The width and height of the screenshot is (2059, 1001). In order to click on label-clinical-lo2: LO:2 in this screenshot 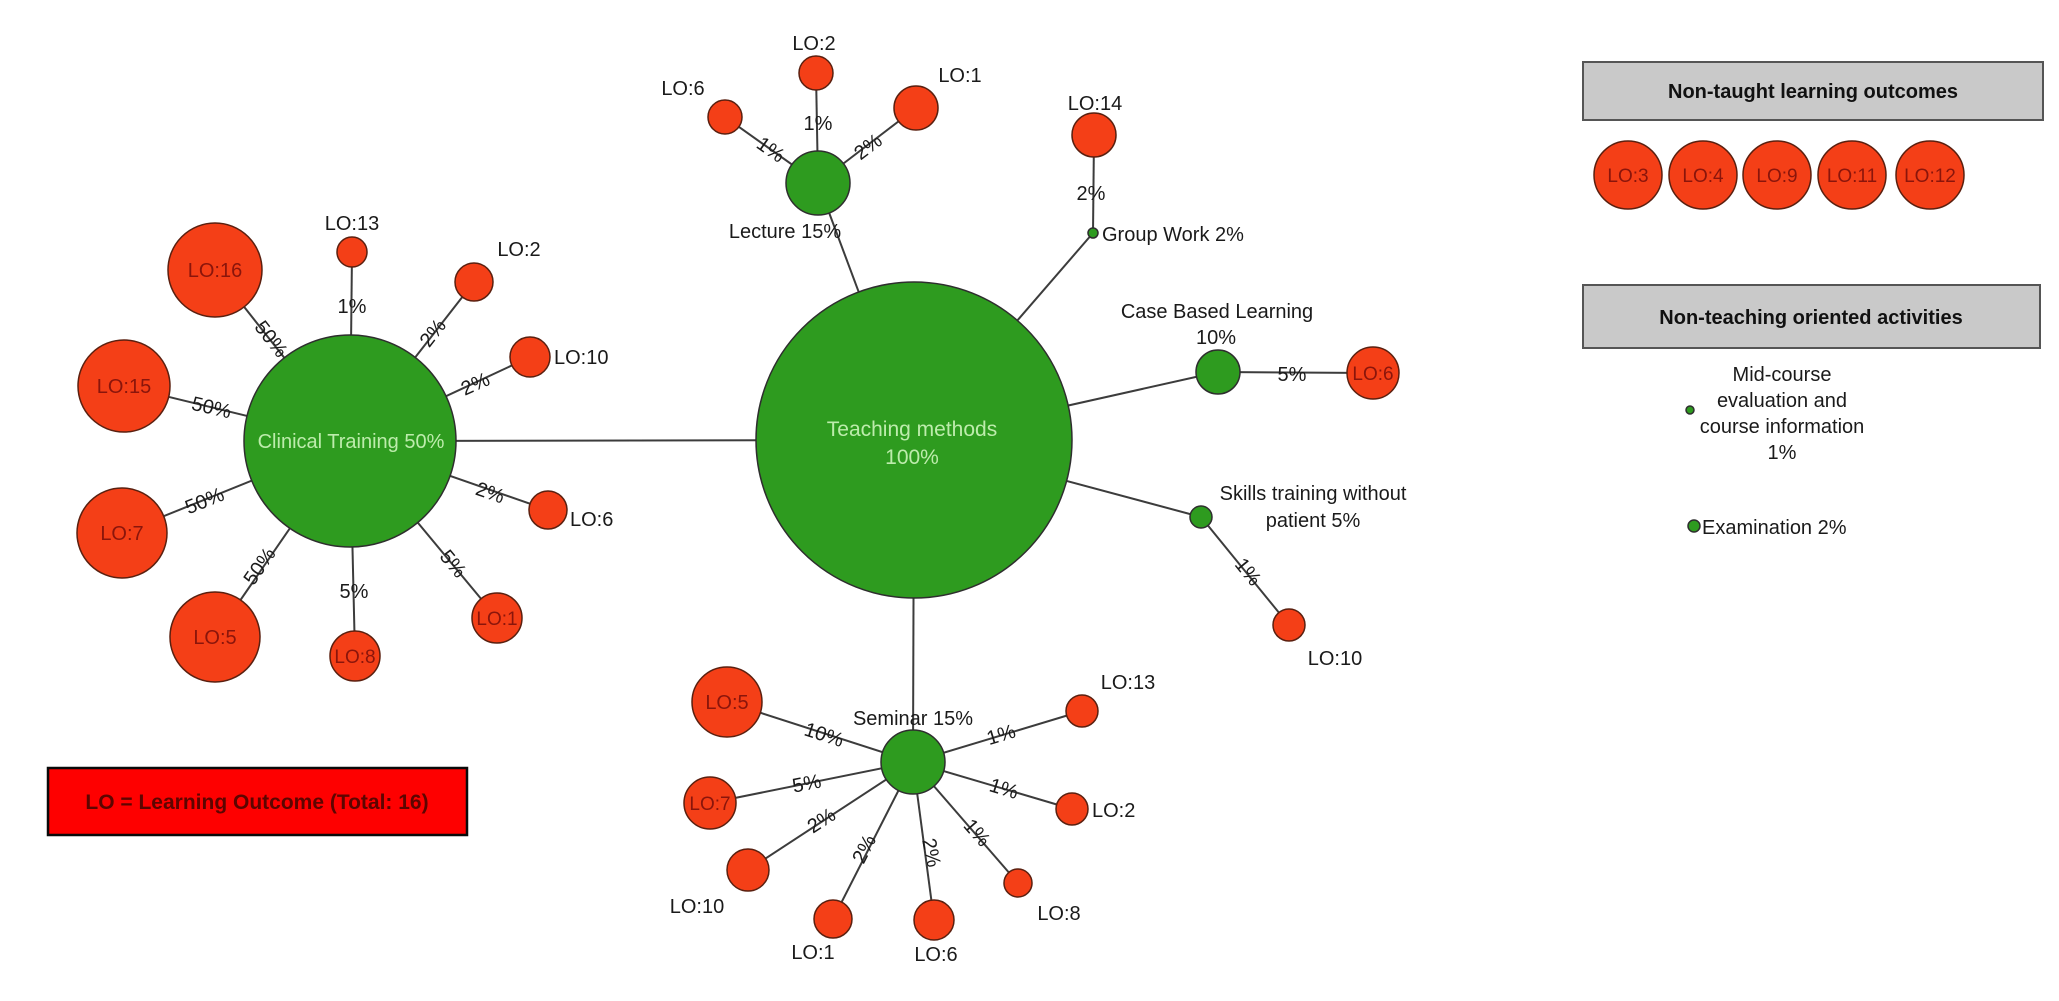, I will do `click(518, 250)`.